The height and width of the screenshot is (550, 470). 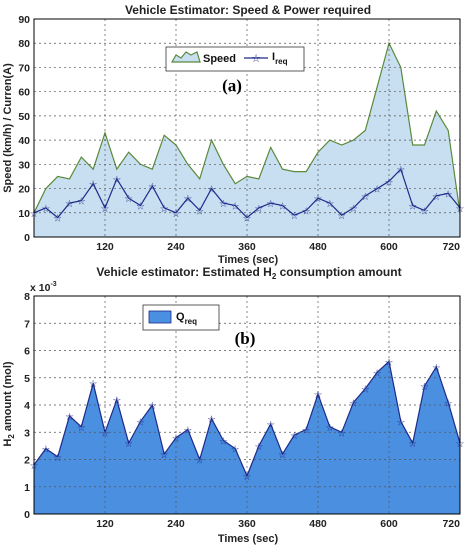 I want to click on a-ytick-label: 60, so click(x=24, y=93).